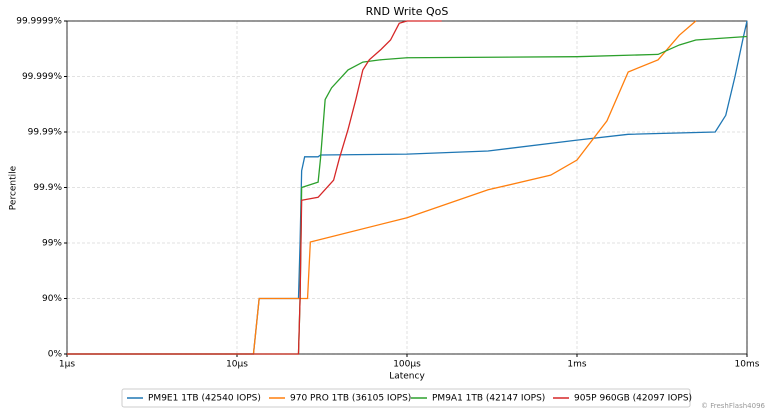  What do you see at coordinates (47, 188) in the screenshot?
I see `y-tick-label: 99.9%` at bounding box center [47, 188].